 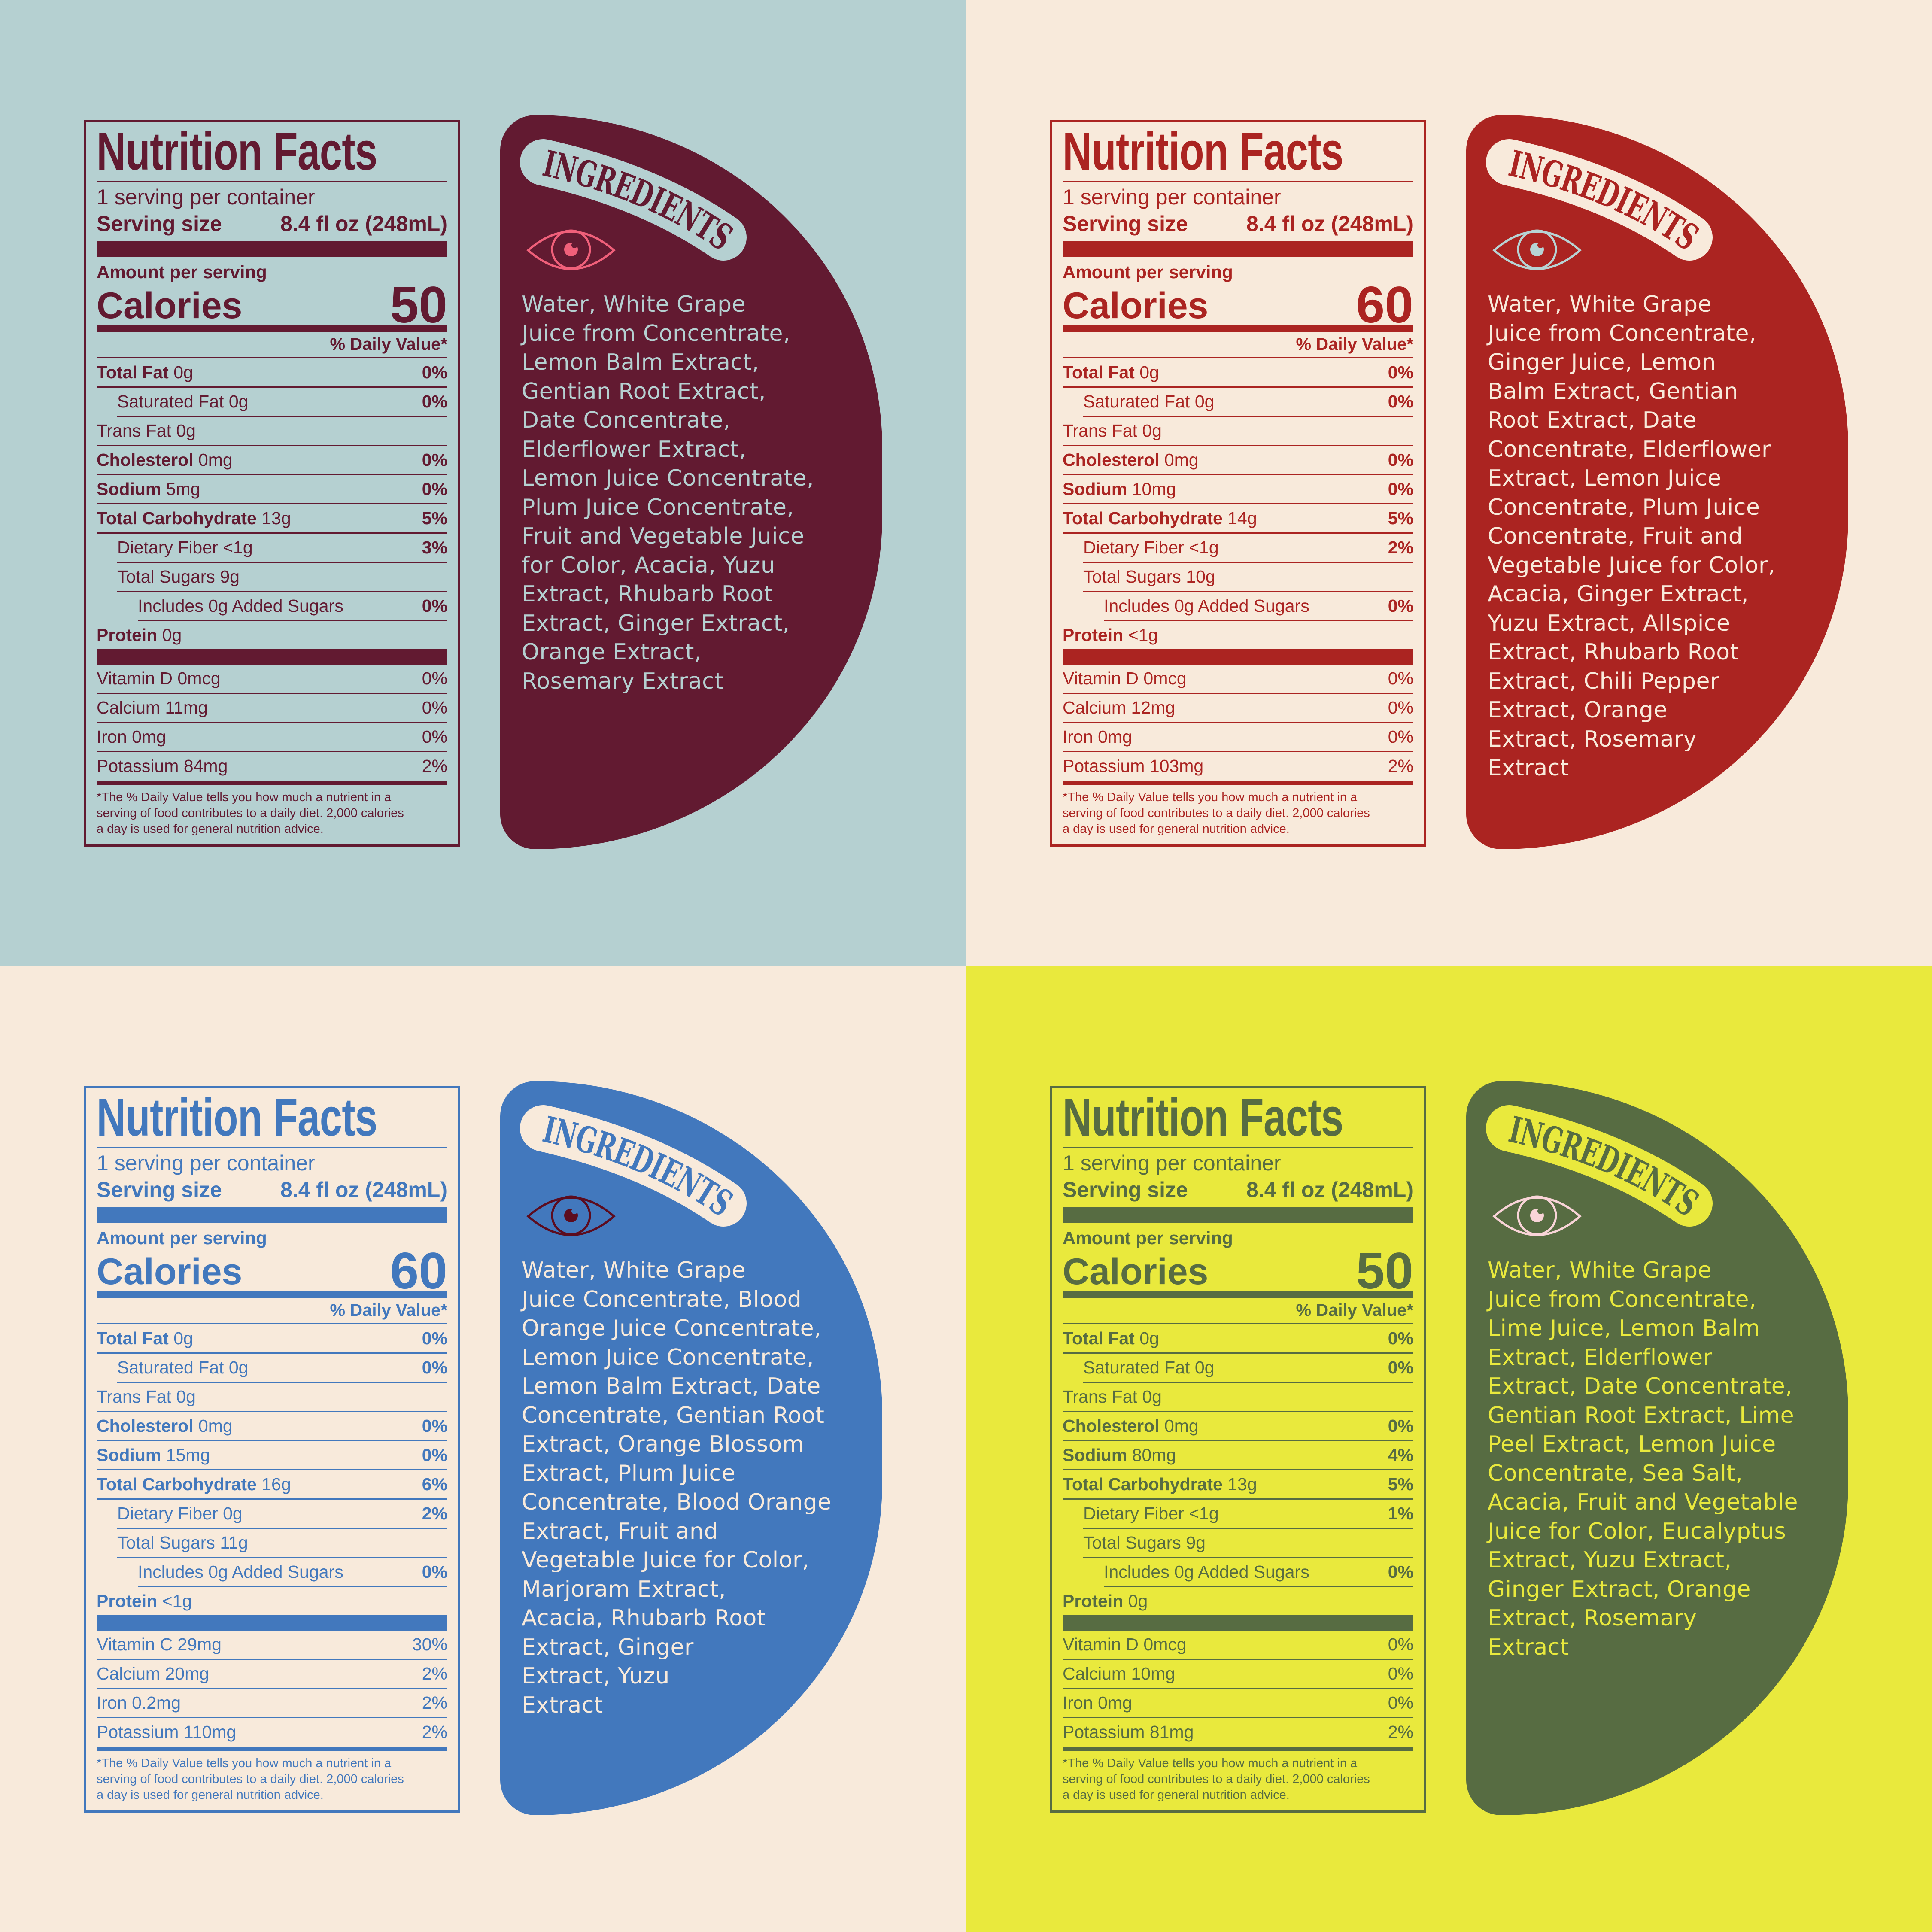 I want to click on vitamin-amount: 81mg, so click(x=1171, y=1732).